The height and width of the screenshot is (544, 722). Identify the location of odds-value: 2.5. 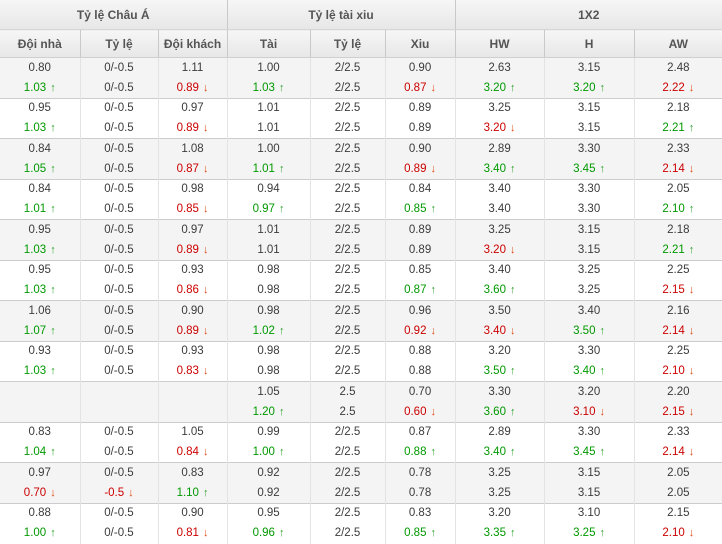
(347, 391).